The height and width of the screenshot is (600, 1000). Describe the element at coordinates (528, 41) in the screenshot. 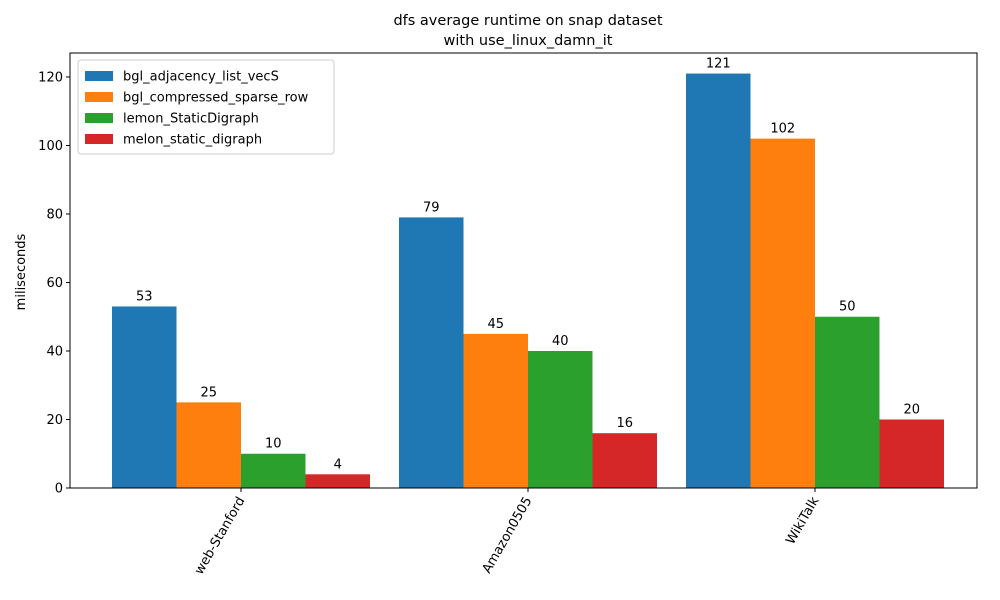

I see `chart-title-line-2: with use_linux_damn_it` at that location.